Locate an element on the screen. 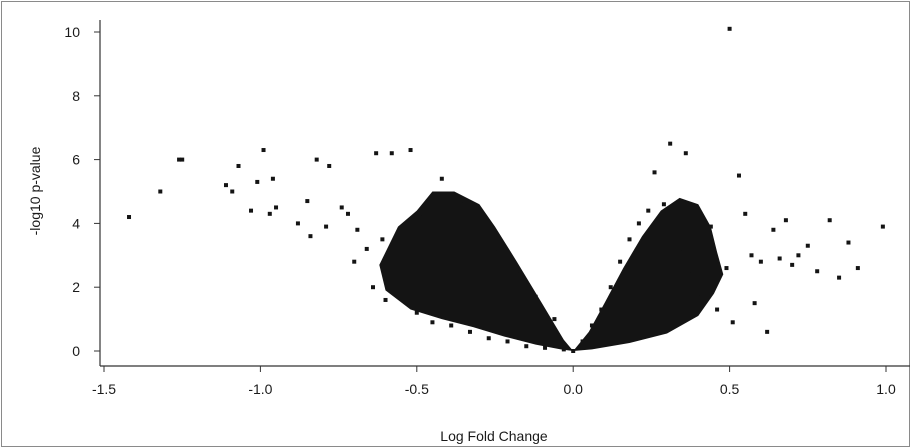 This screenshot has height=448, width=912. x-tick-label: -1.5 is located at coordinates (104, 389).